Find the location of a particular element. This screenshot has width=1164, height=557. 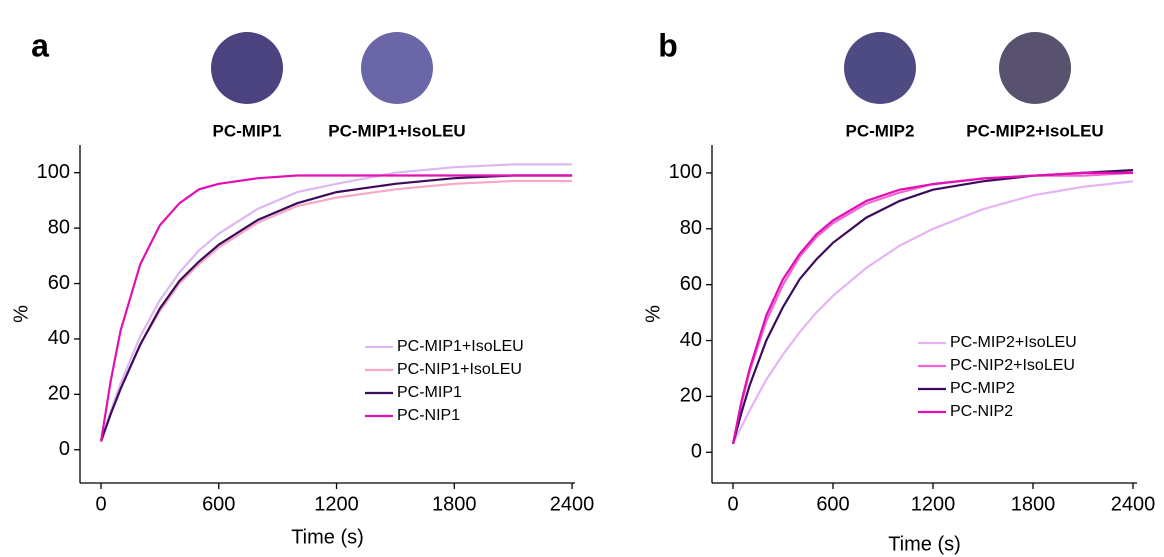

legend-label: PC-NIP1+IsoLEU is located at coordinates (459, 369).